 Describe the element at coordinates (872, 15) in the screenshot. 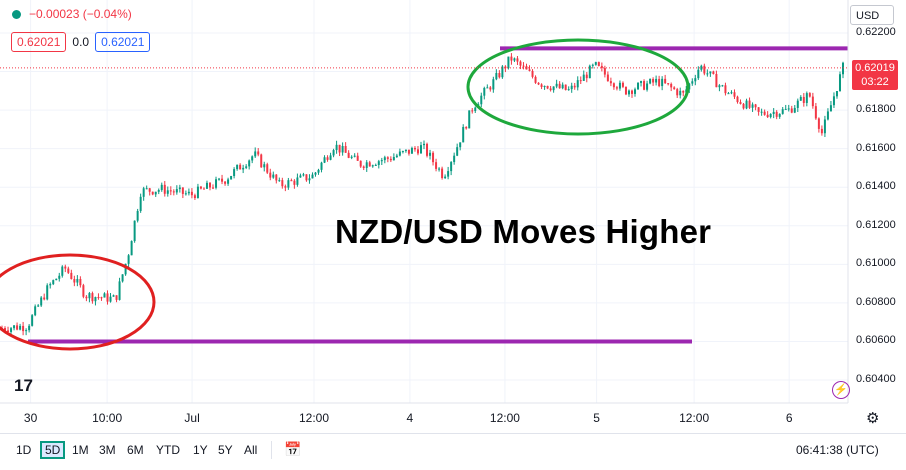

I see `currency-button: USD` at that location.